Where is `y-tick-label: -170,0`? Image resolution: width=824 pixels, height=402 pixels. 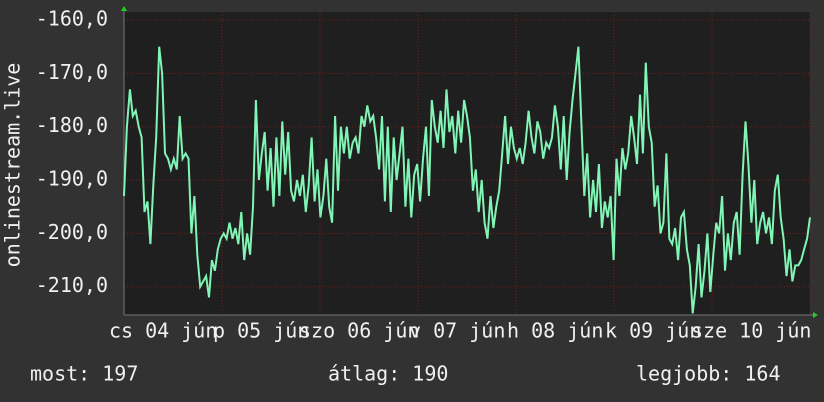
y-tick-label: -170,0 is located at coordinates (72, 72).